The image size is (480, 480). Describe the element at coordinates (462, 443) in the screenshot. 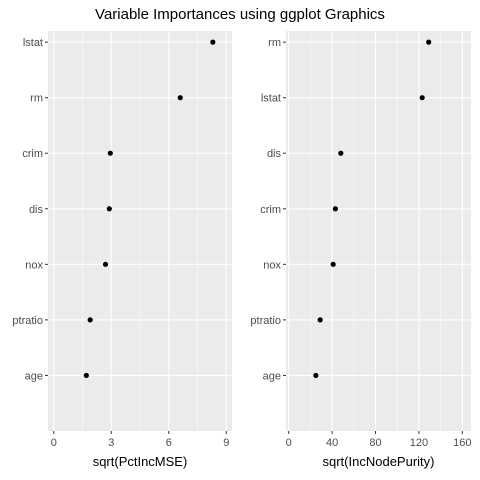

I see `x-tick-label: 160` at that location.